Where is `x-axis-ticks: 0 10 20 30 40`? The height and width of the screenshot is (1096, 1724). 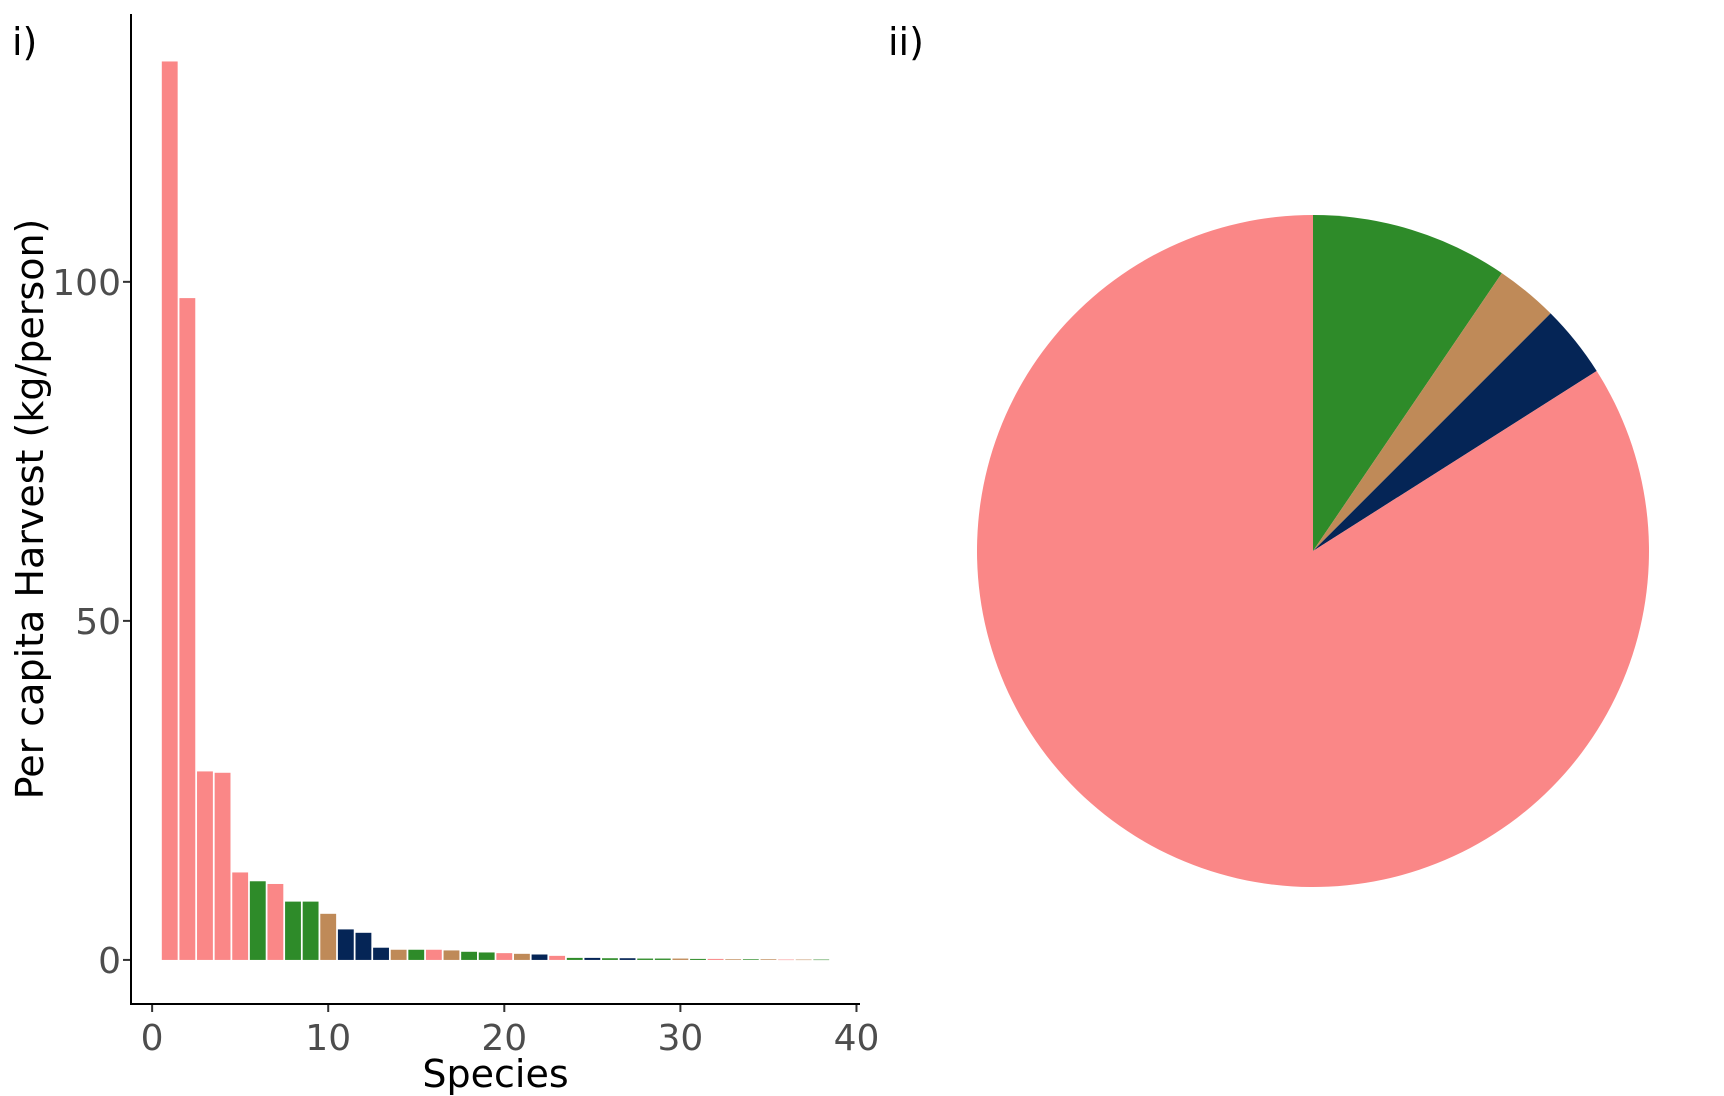 x-axis-ticks: 0 10 20 30 40 is located at coordinates (510, 1031).